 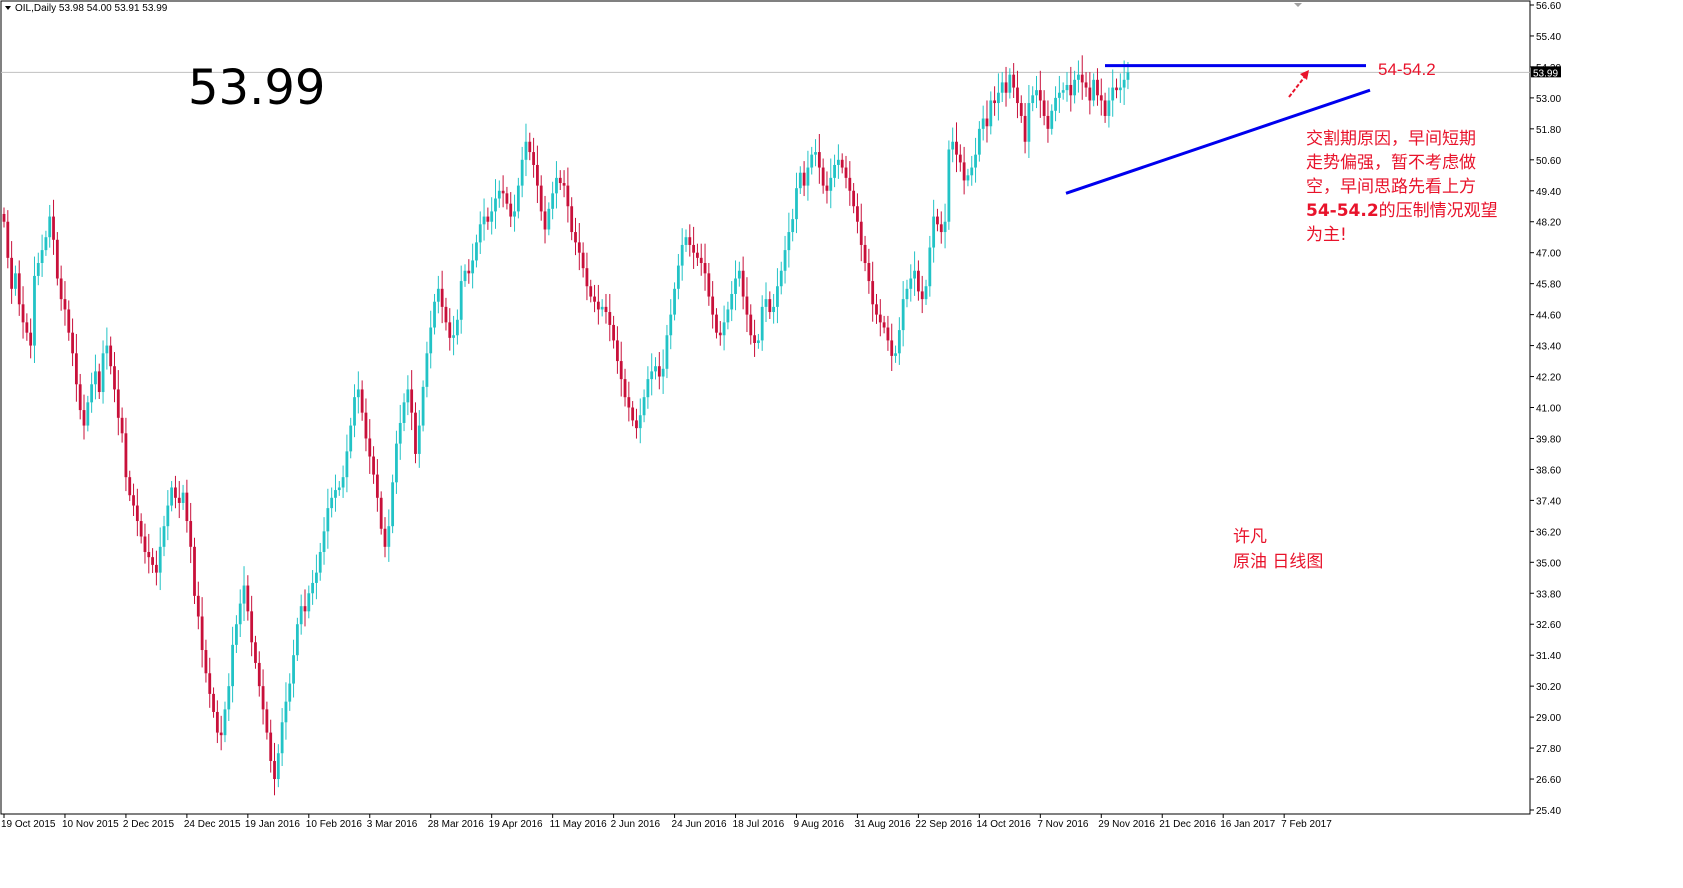 What do you see at coordinates (1548, 749) in the screenshot?
I see `y-tick-label: 27.80` at bounding box center [1548, 749].